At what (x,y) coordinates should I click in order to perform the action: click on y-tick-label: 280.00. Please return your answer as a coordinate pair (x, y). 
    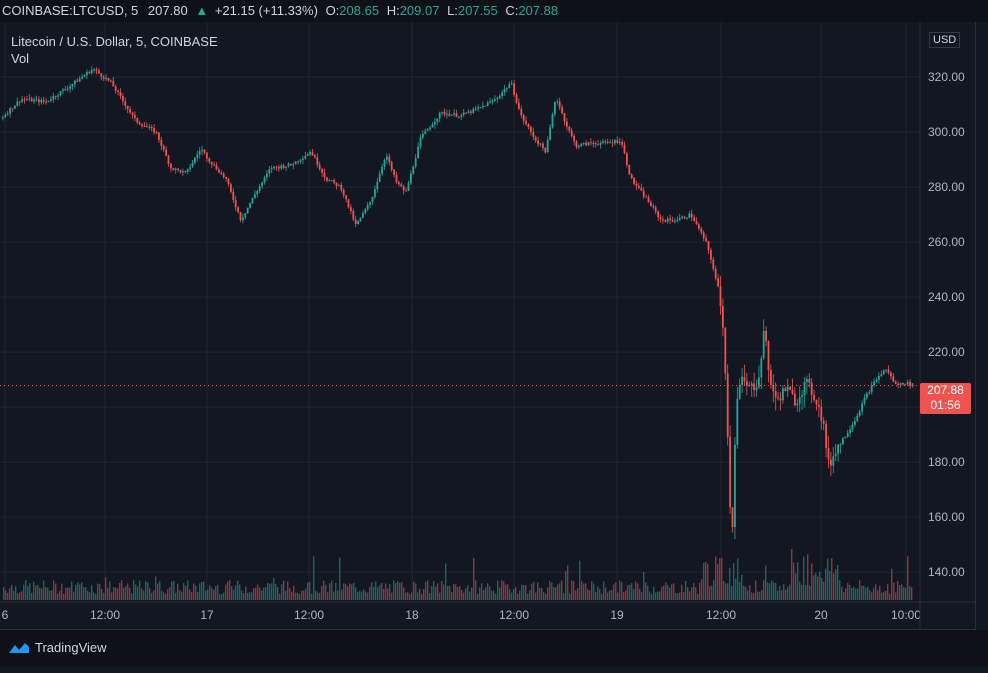
    Looking at the image, I should click on (946, 187).